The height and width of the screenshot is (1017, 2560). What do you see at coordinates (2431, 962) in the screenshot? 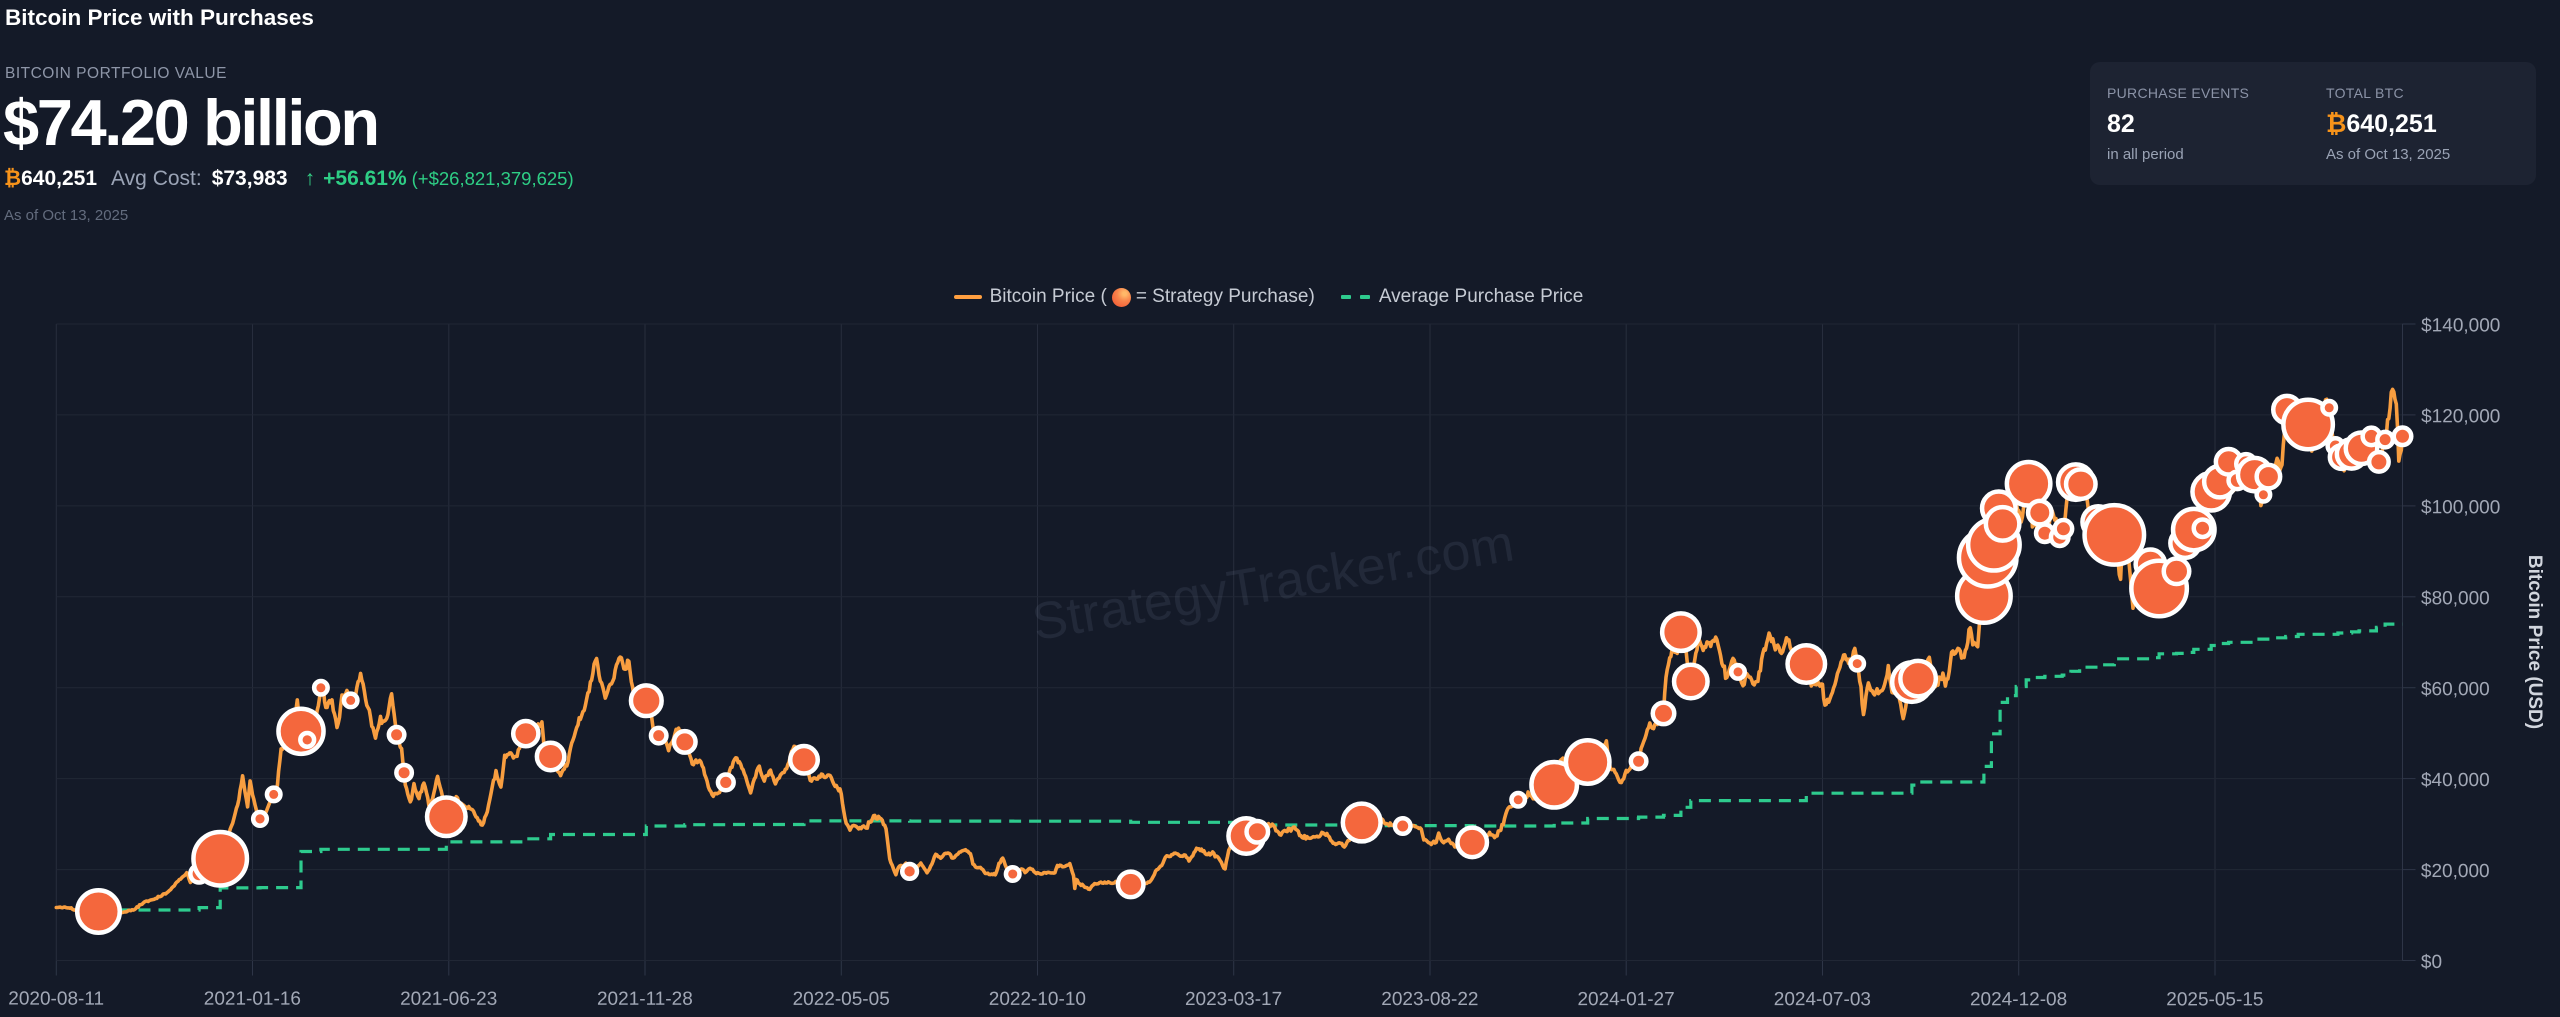
I see `svg-text: $0` at bounding box center [2431, 962].